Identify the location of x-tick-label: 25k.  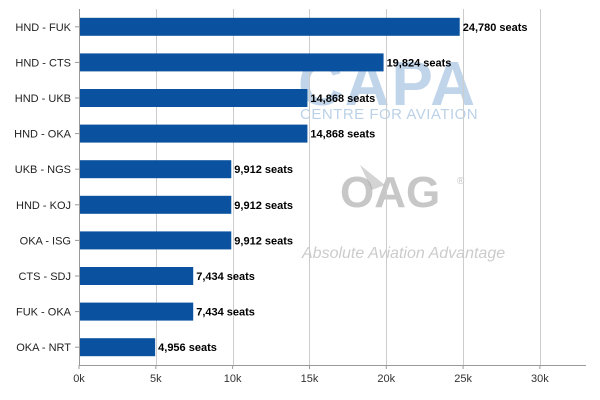
(463, 379).